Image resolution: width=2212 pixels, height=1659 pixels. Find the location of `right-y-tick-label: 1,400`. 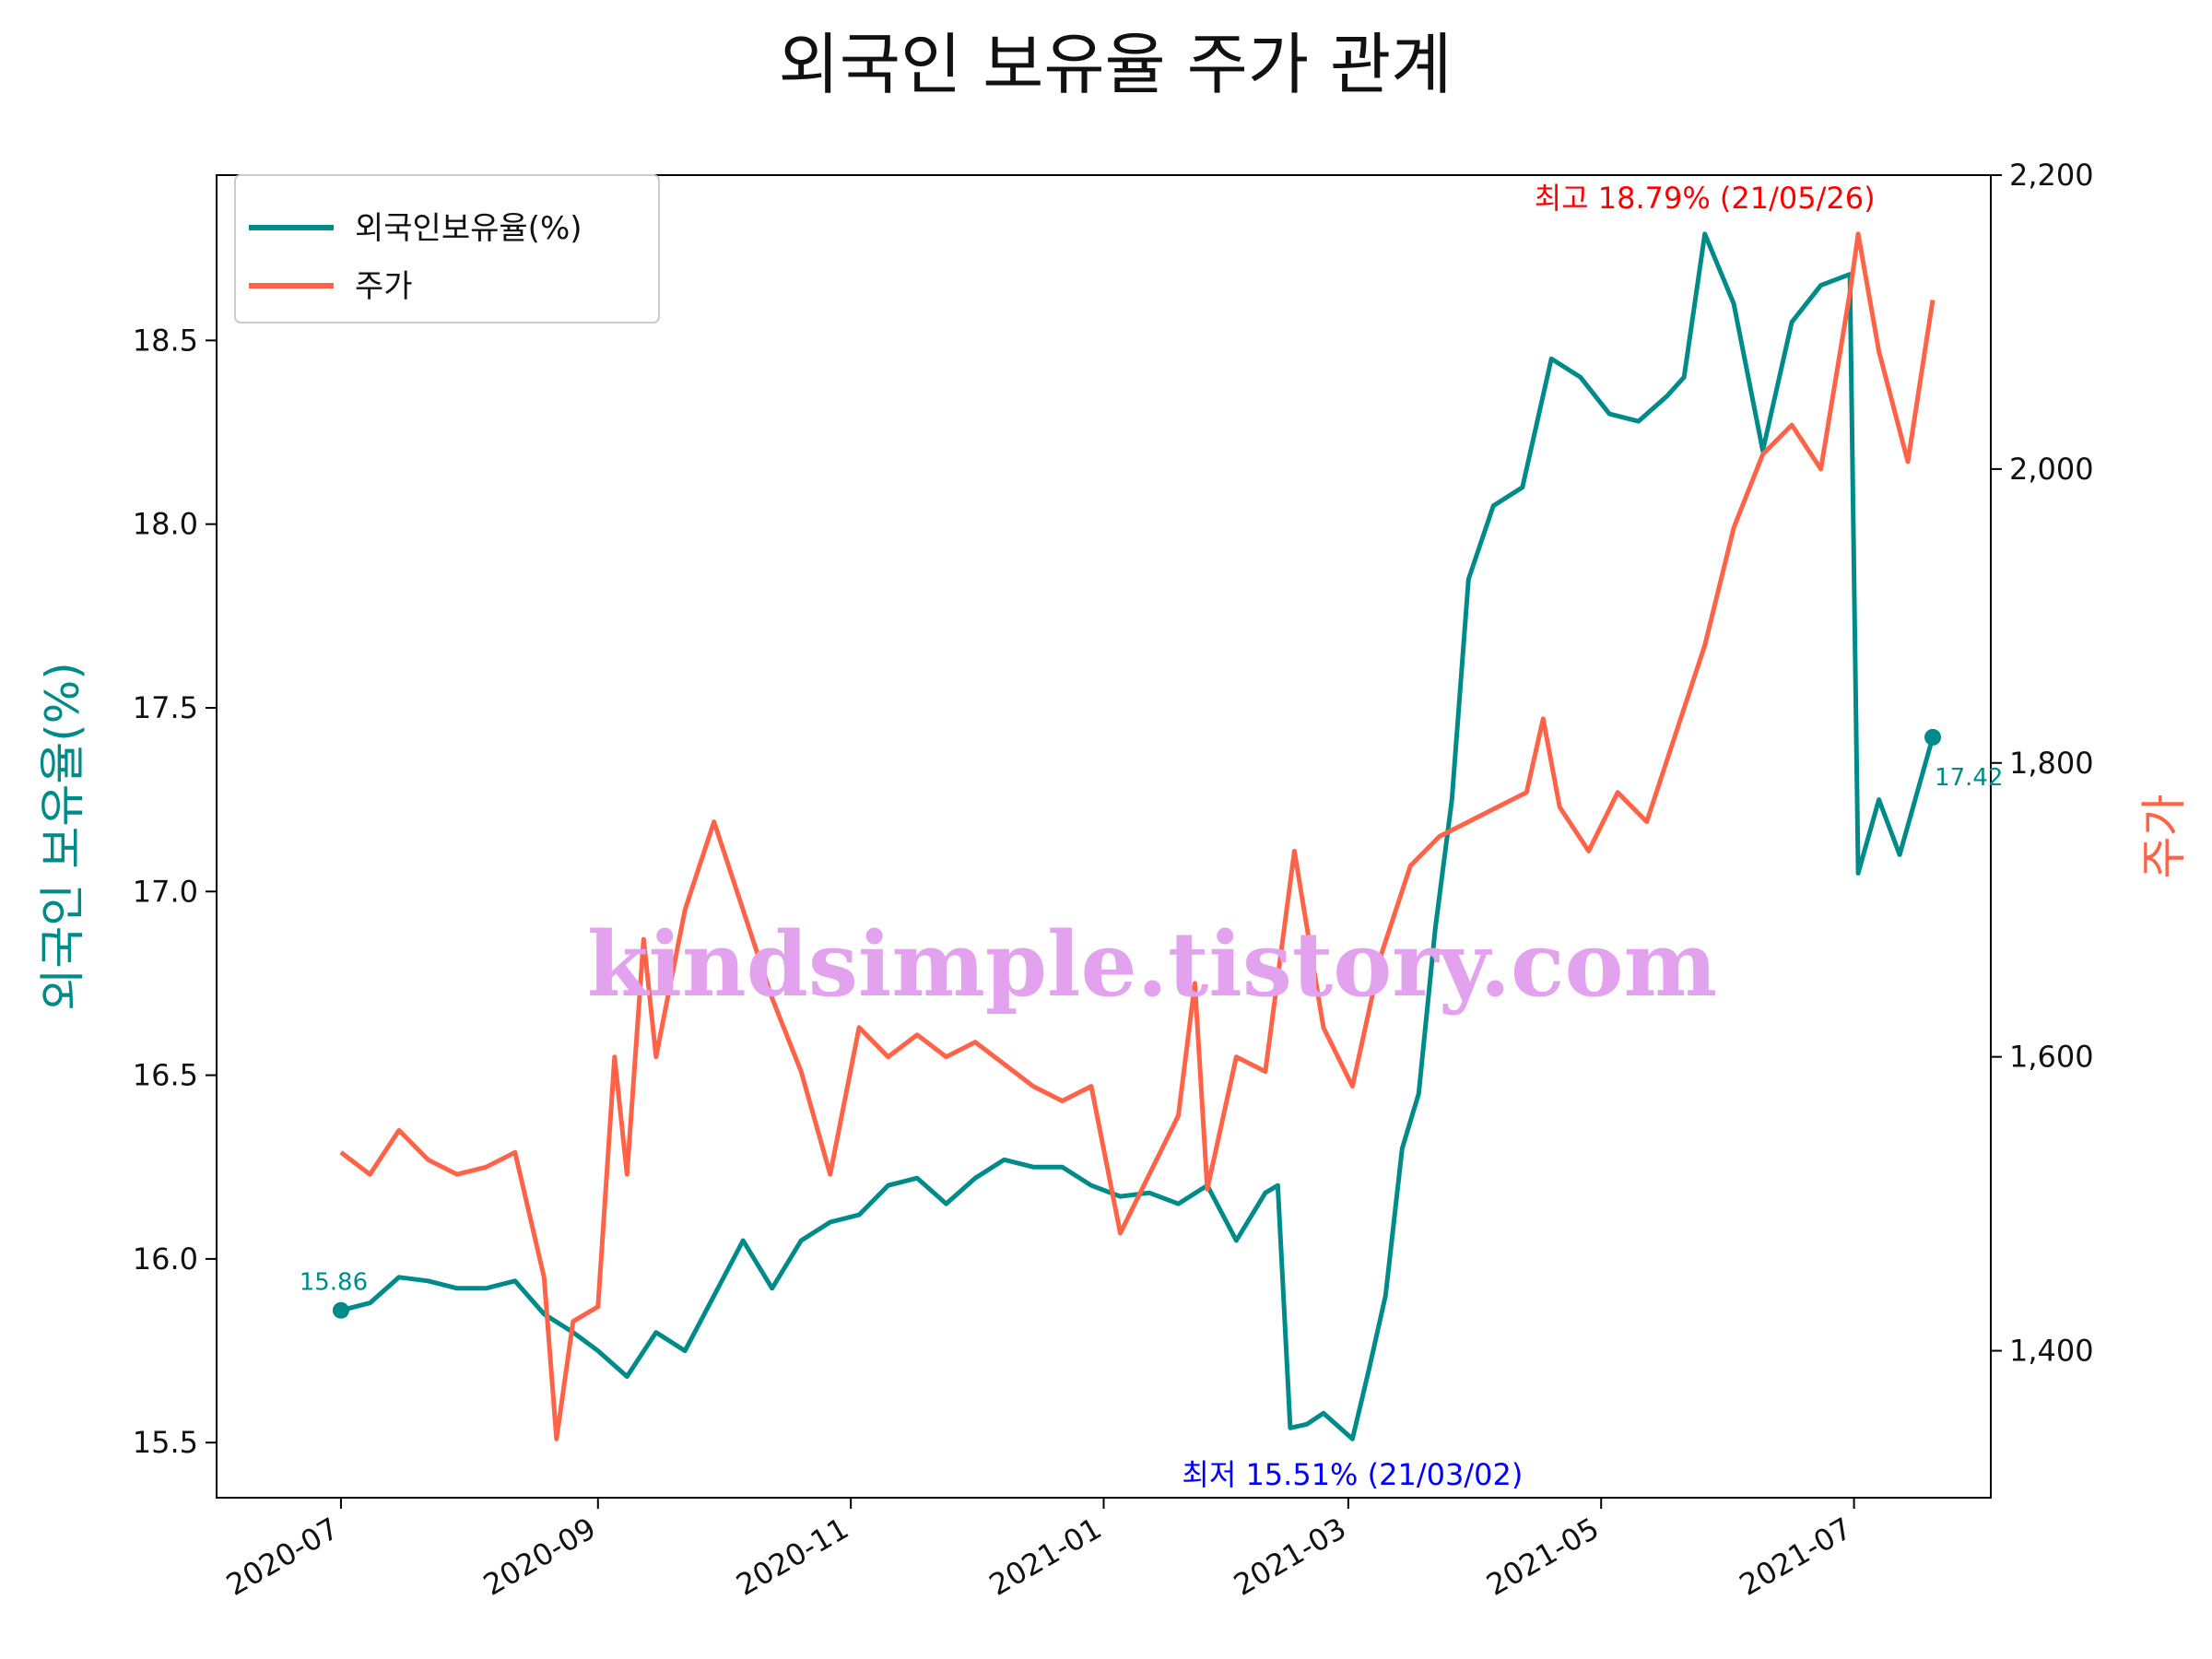

right-y-tick-label: 1,400 is located at coordinates (2051, 1351).